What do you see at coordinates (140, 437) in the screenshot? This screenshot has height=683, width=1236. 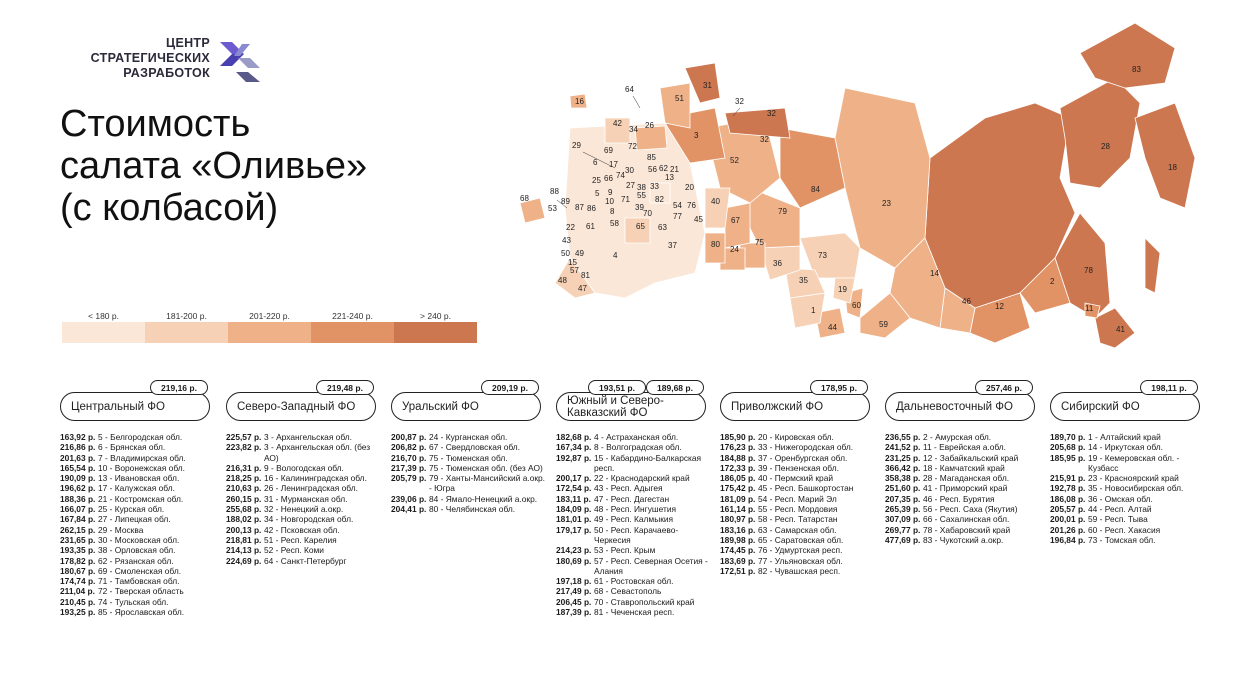 I see `region-price-row: 163,92 р. 5 - Белгородская обл.` at bounding box center [140, 437].